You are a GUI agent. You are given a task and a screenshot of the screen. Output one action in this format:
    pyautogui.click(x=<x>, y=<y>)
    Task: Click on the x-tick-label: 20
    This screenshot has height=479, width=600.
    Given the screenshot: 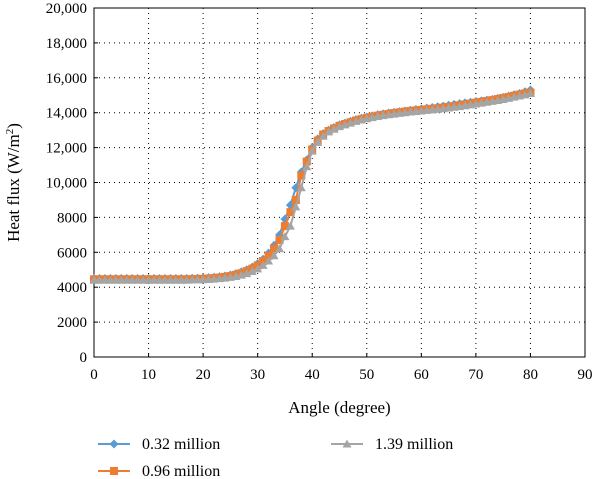 What is the action you would take?
    pyautogui.click(x=203, y=375)
    